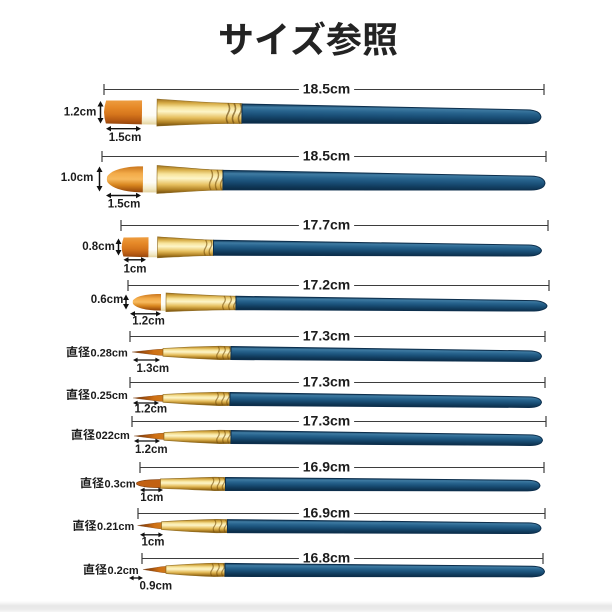  I want to click on svg-text: 0.6cm, so click(107, 300).